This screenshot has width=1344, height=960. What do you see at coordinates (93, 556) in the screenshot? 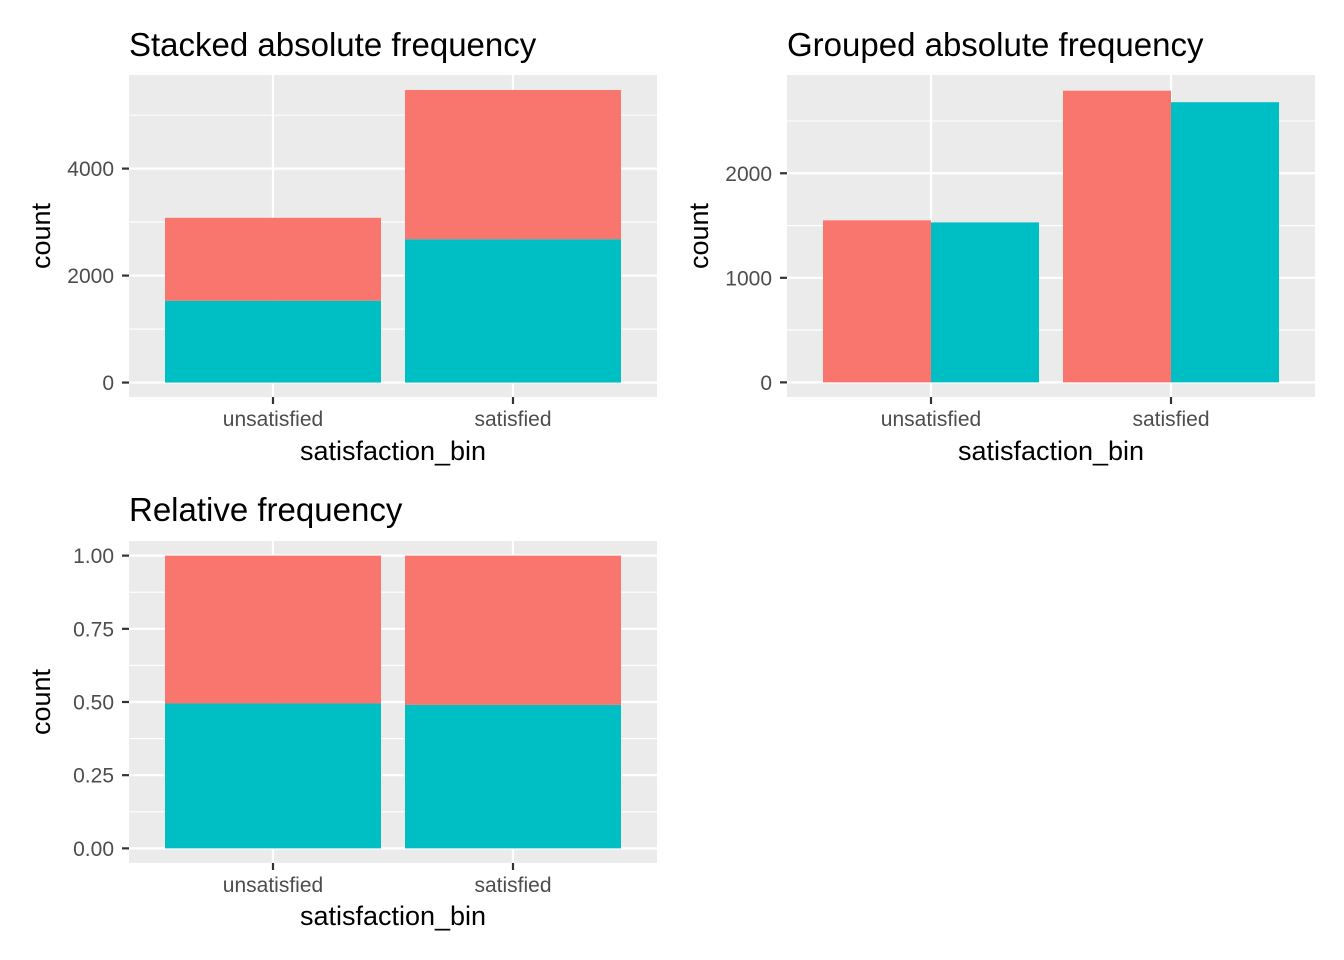
I see `y-tick-label: 1.00` at bounding box center [93, 556].